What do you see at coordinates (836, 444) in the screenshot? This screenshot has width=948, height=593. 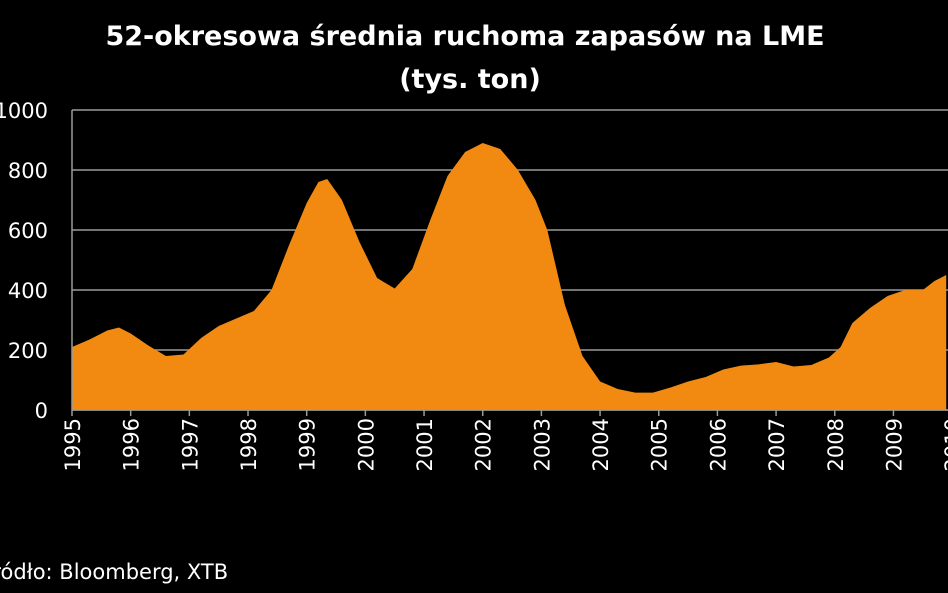 I see `x-tick-label: 2008` at bounding box center [836, 444].